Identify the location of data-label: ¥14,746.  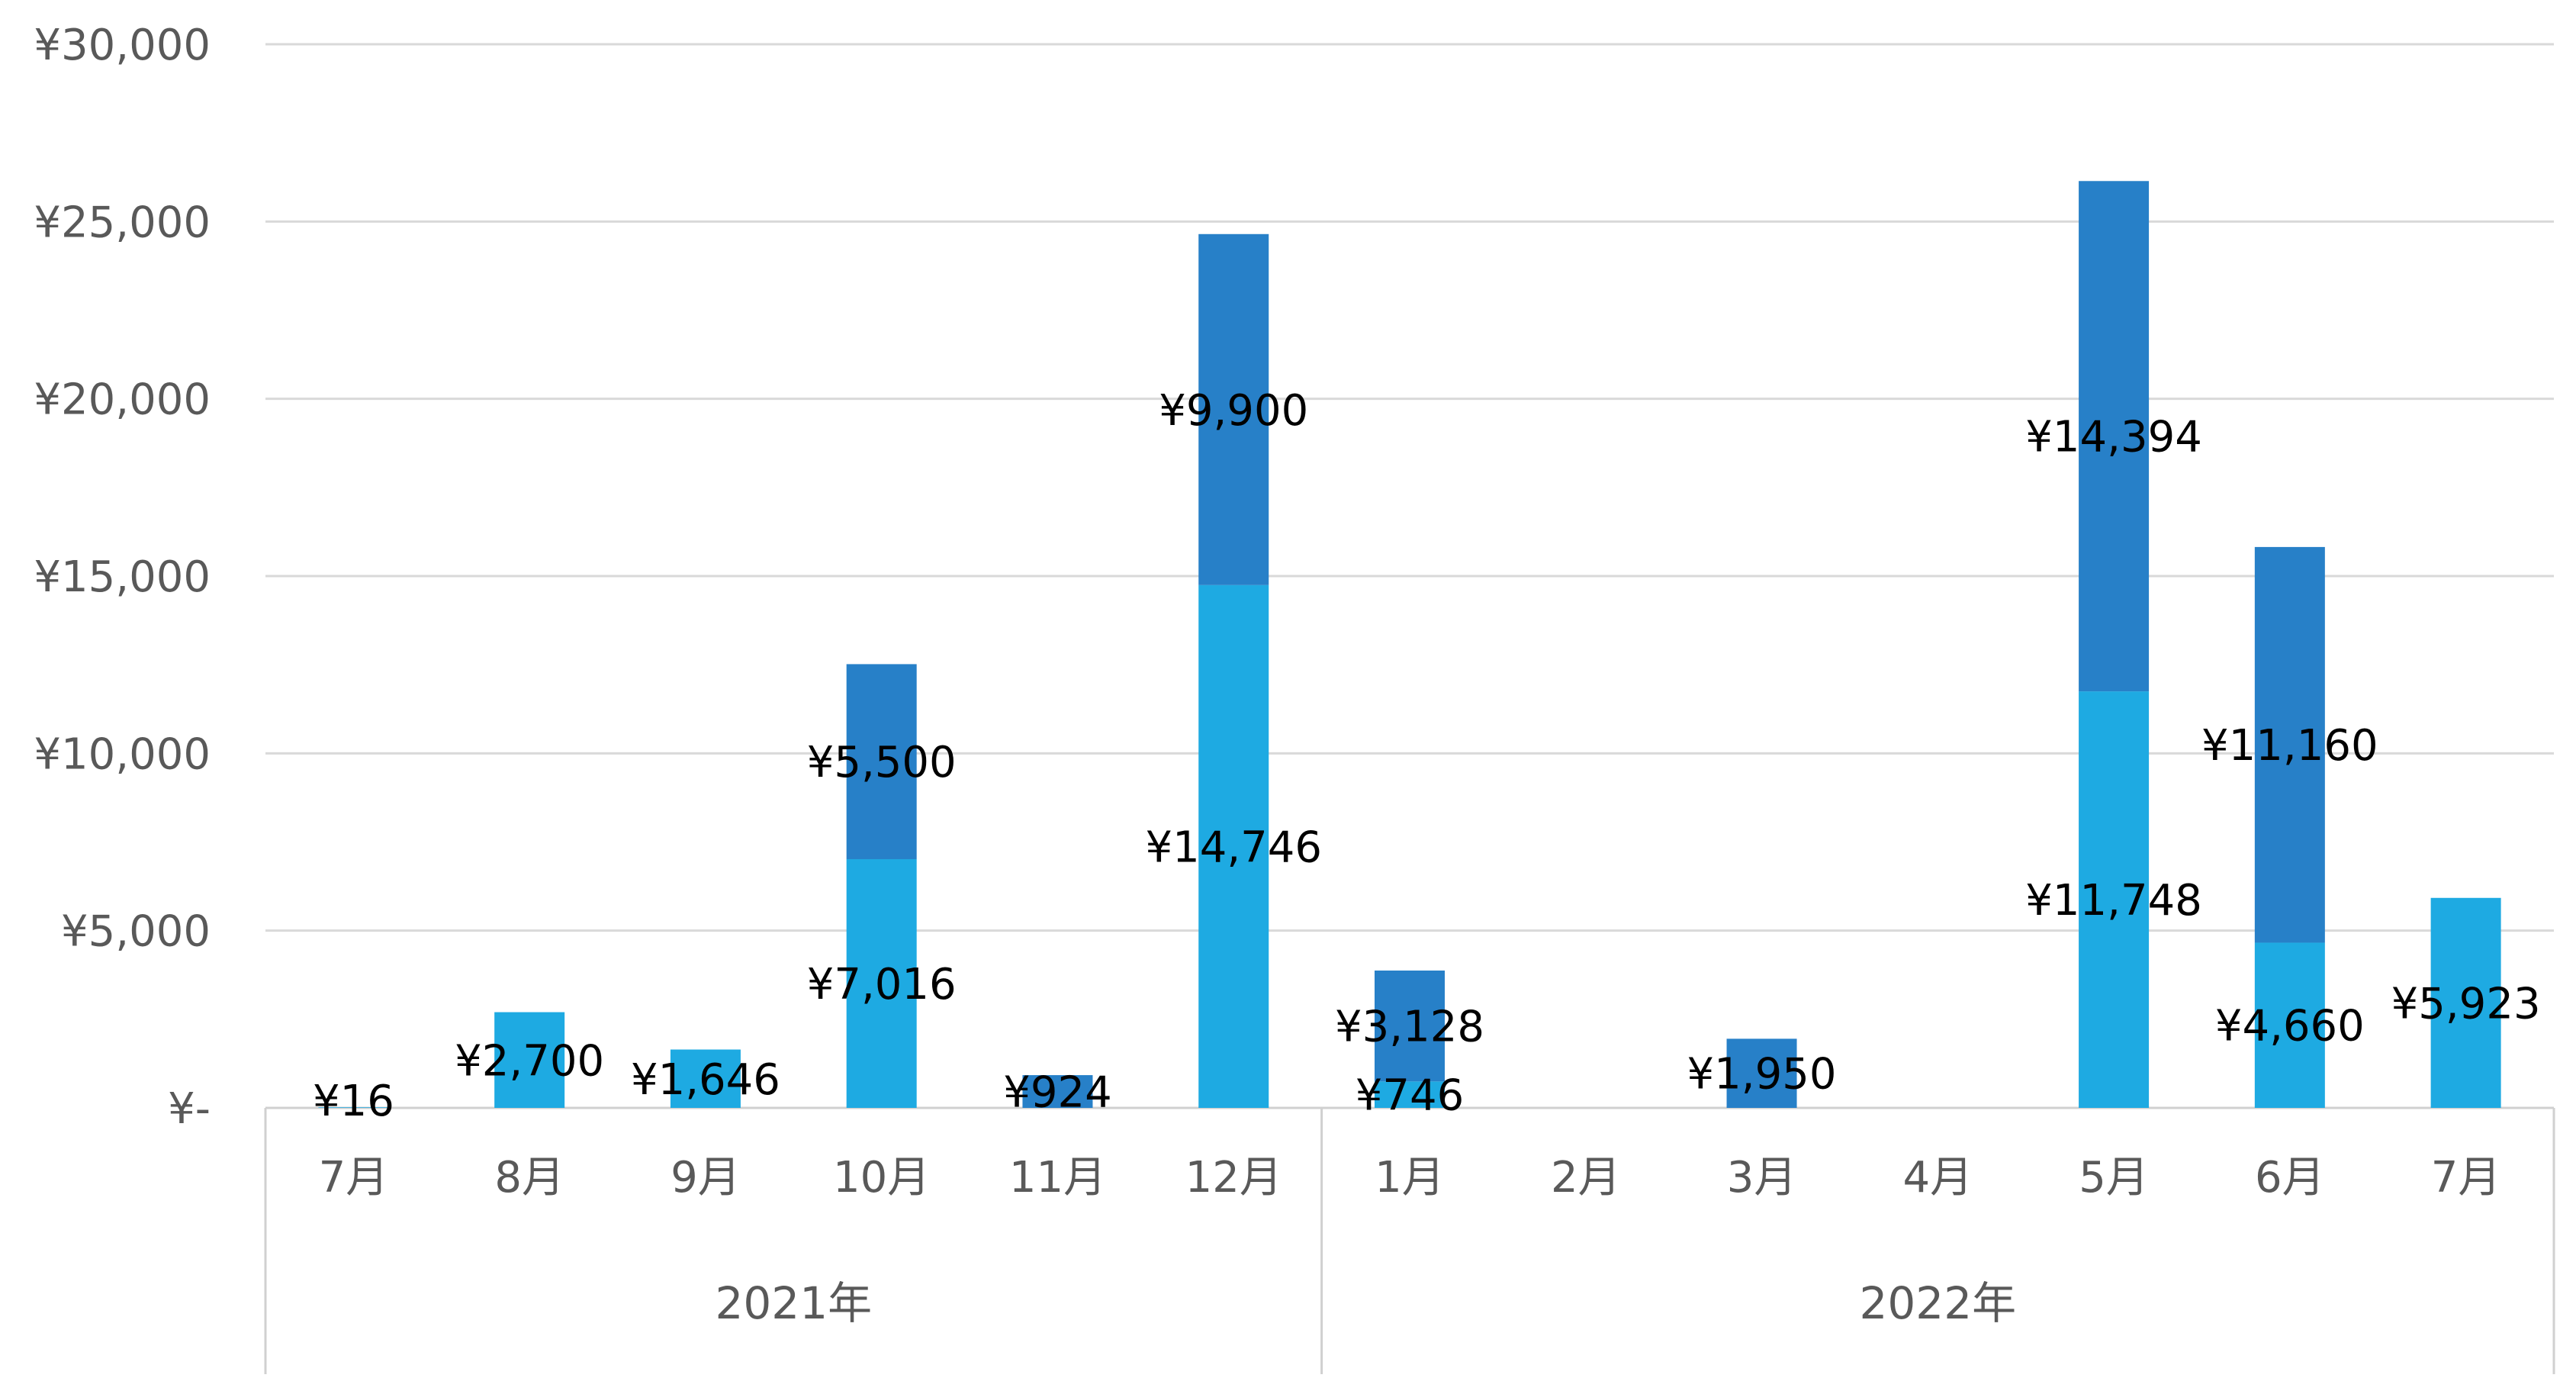
(1233, 848).